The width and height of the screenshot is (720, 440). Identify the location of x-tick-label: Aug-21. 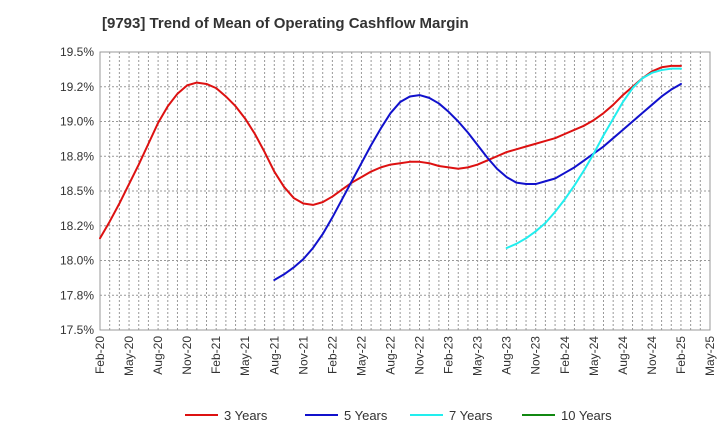
(274, 355).